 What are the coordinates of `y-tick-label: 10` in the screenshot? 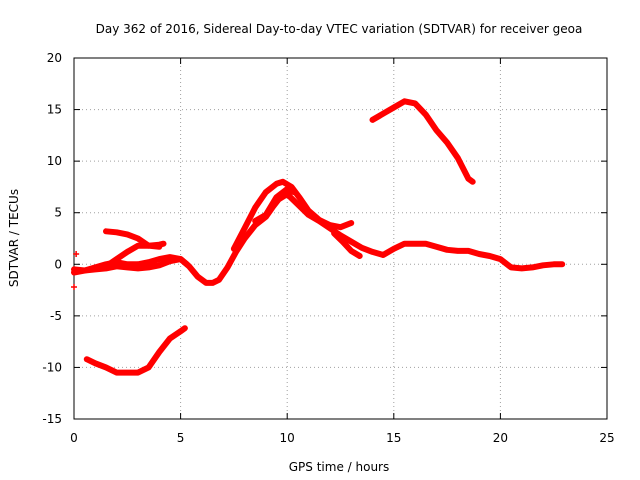 It's located at (54, 161).